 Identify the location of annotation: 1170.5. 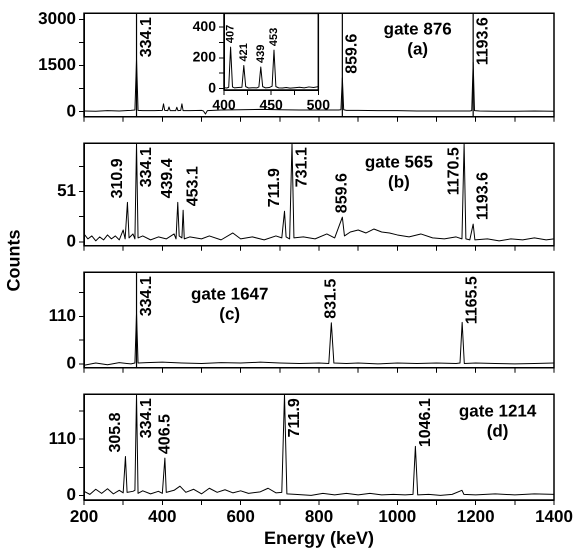
(454, 171).